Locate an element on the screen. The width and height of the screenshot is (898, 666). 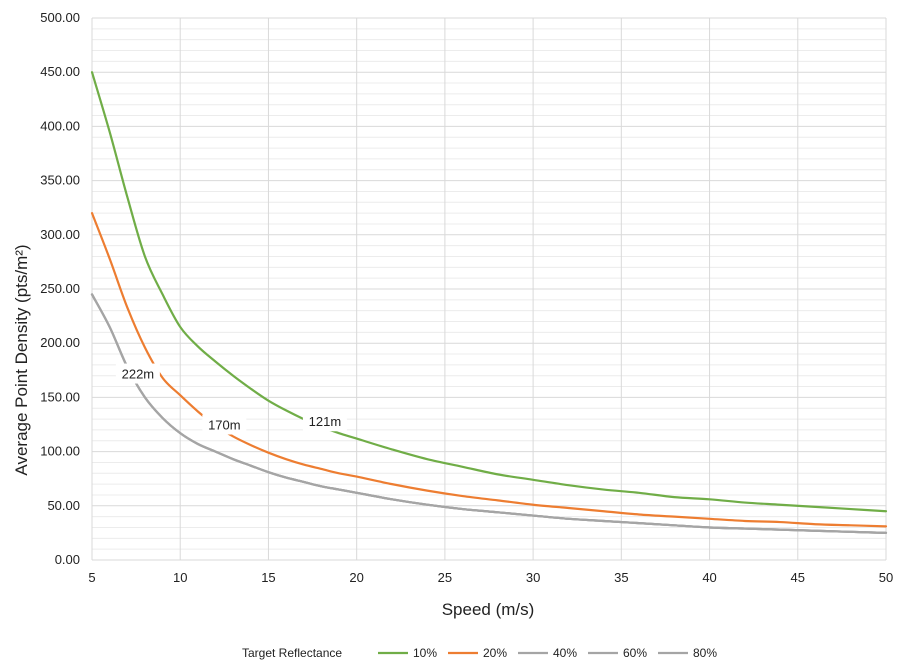
x-tick-label: 35 is located at coordinates (621, 577).